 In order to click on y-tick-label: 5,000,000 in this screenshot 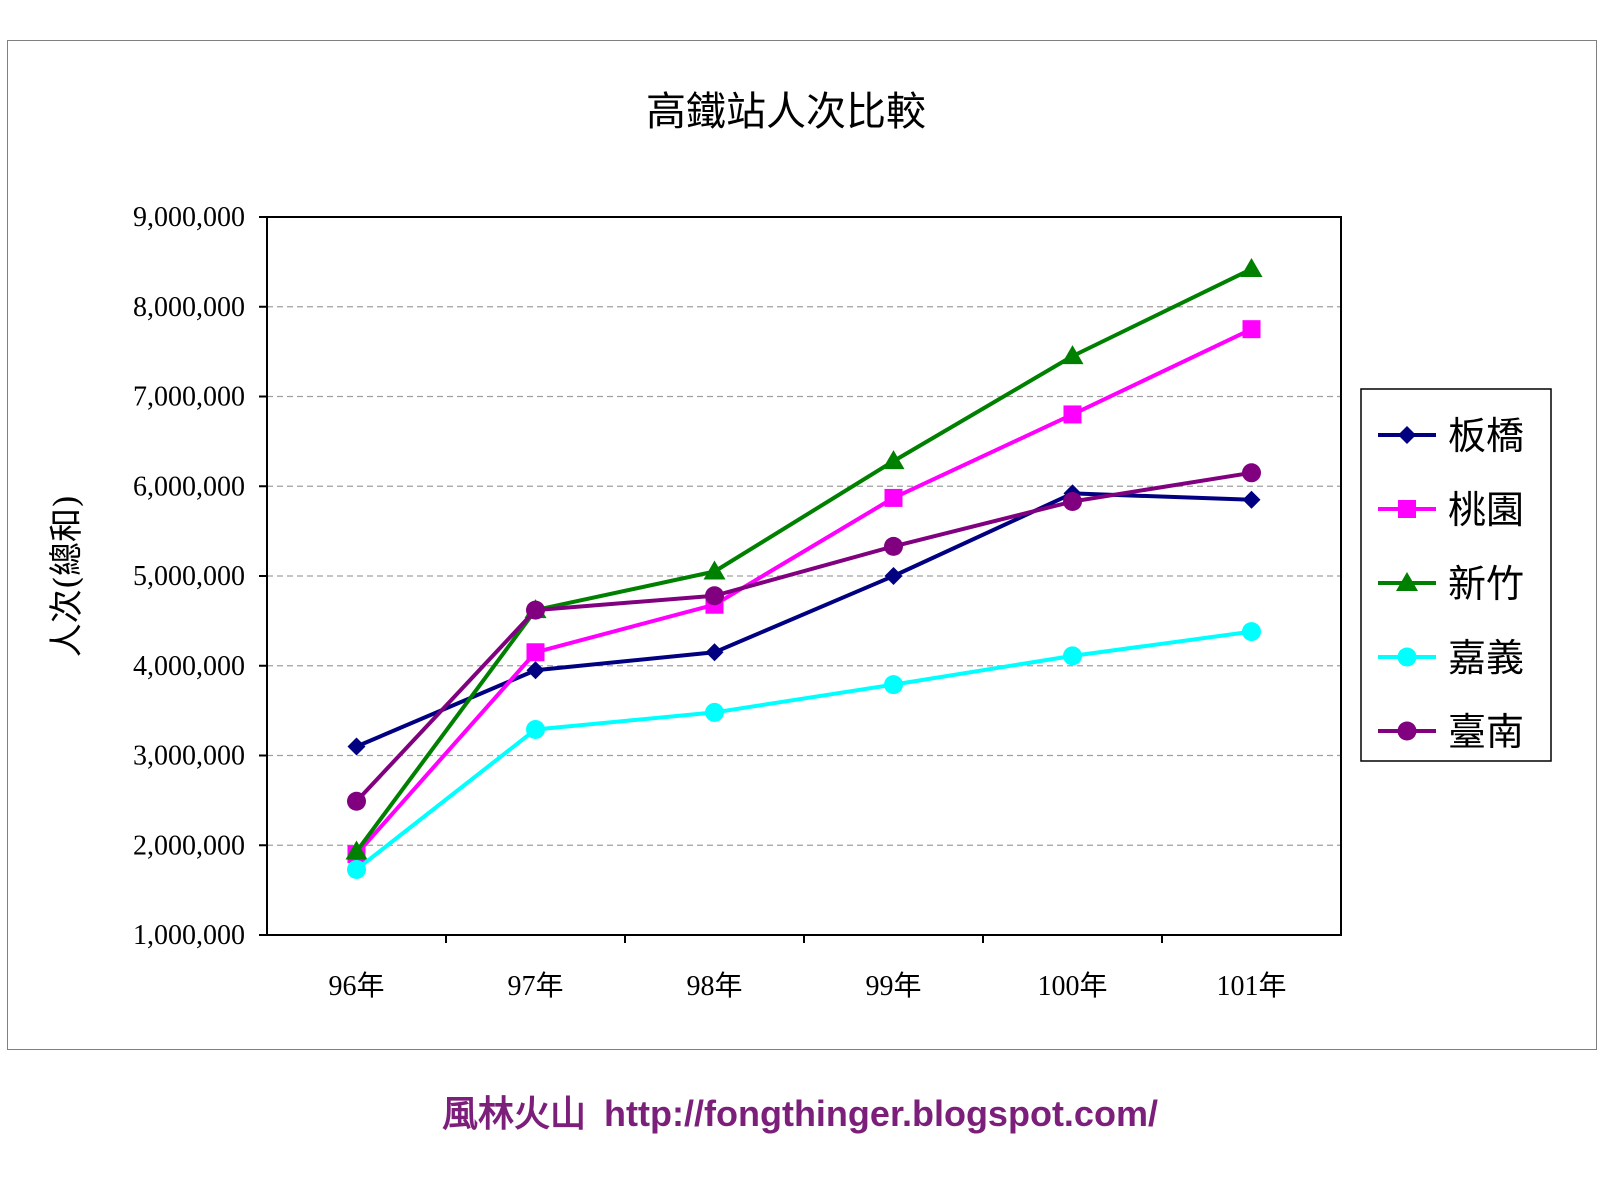, I will do `click(189, 576)`.